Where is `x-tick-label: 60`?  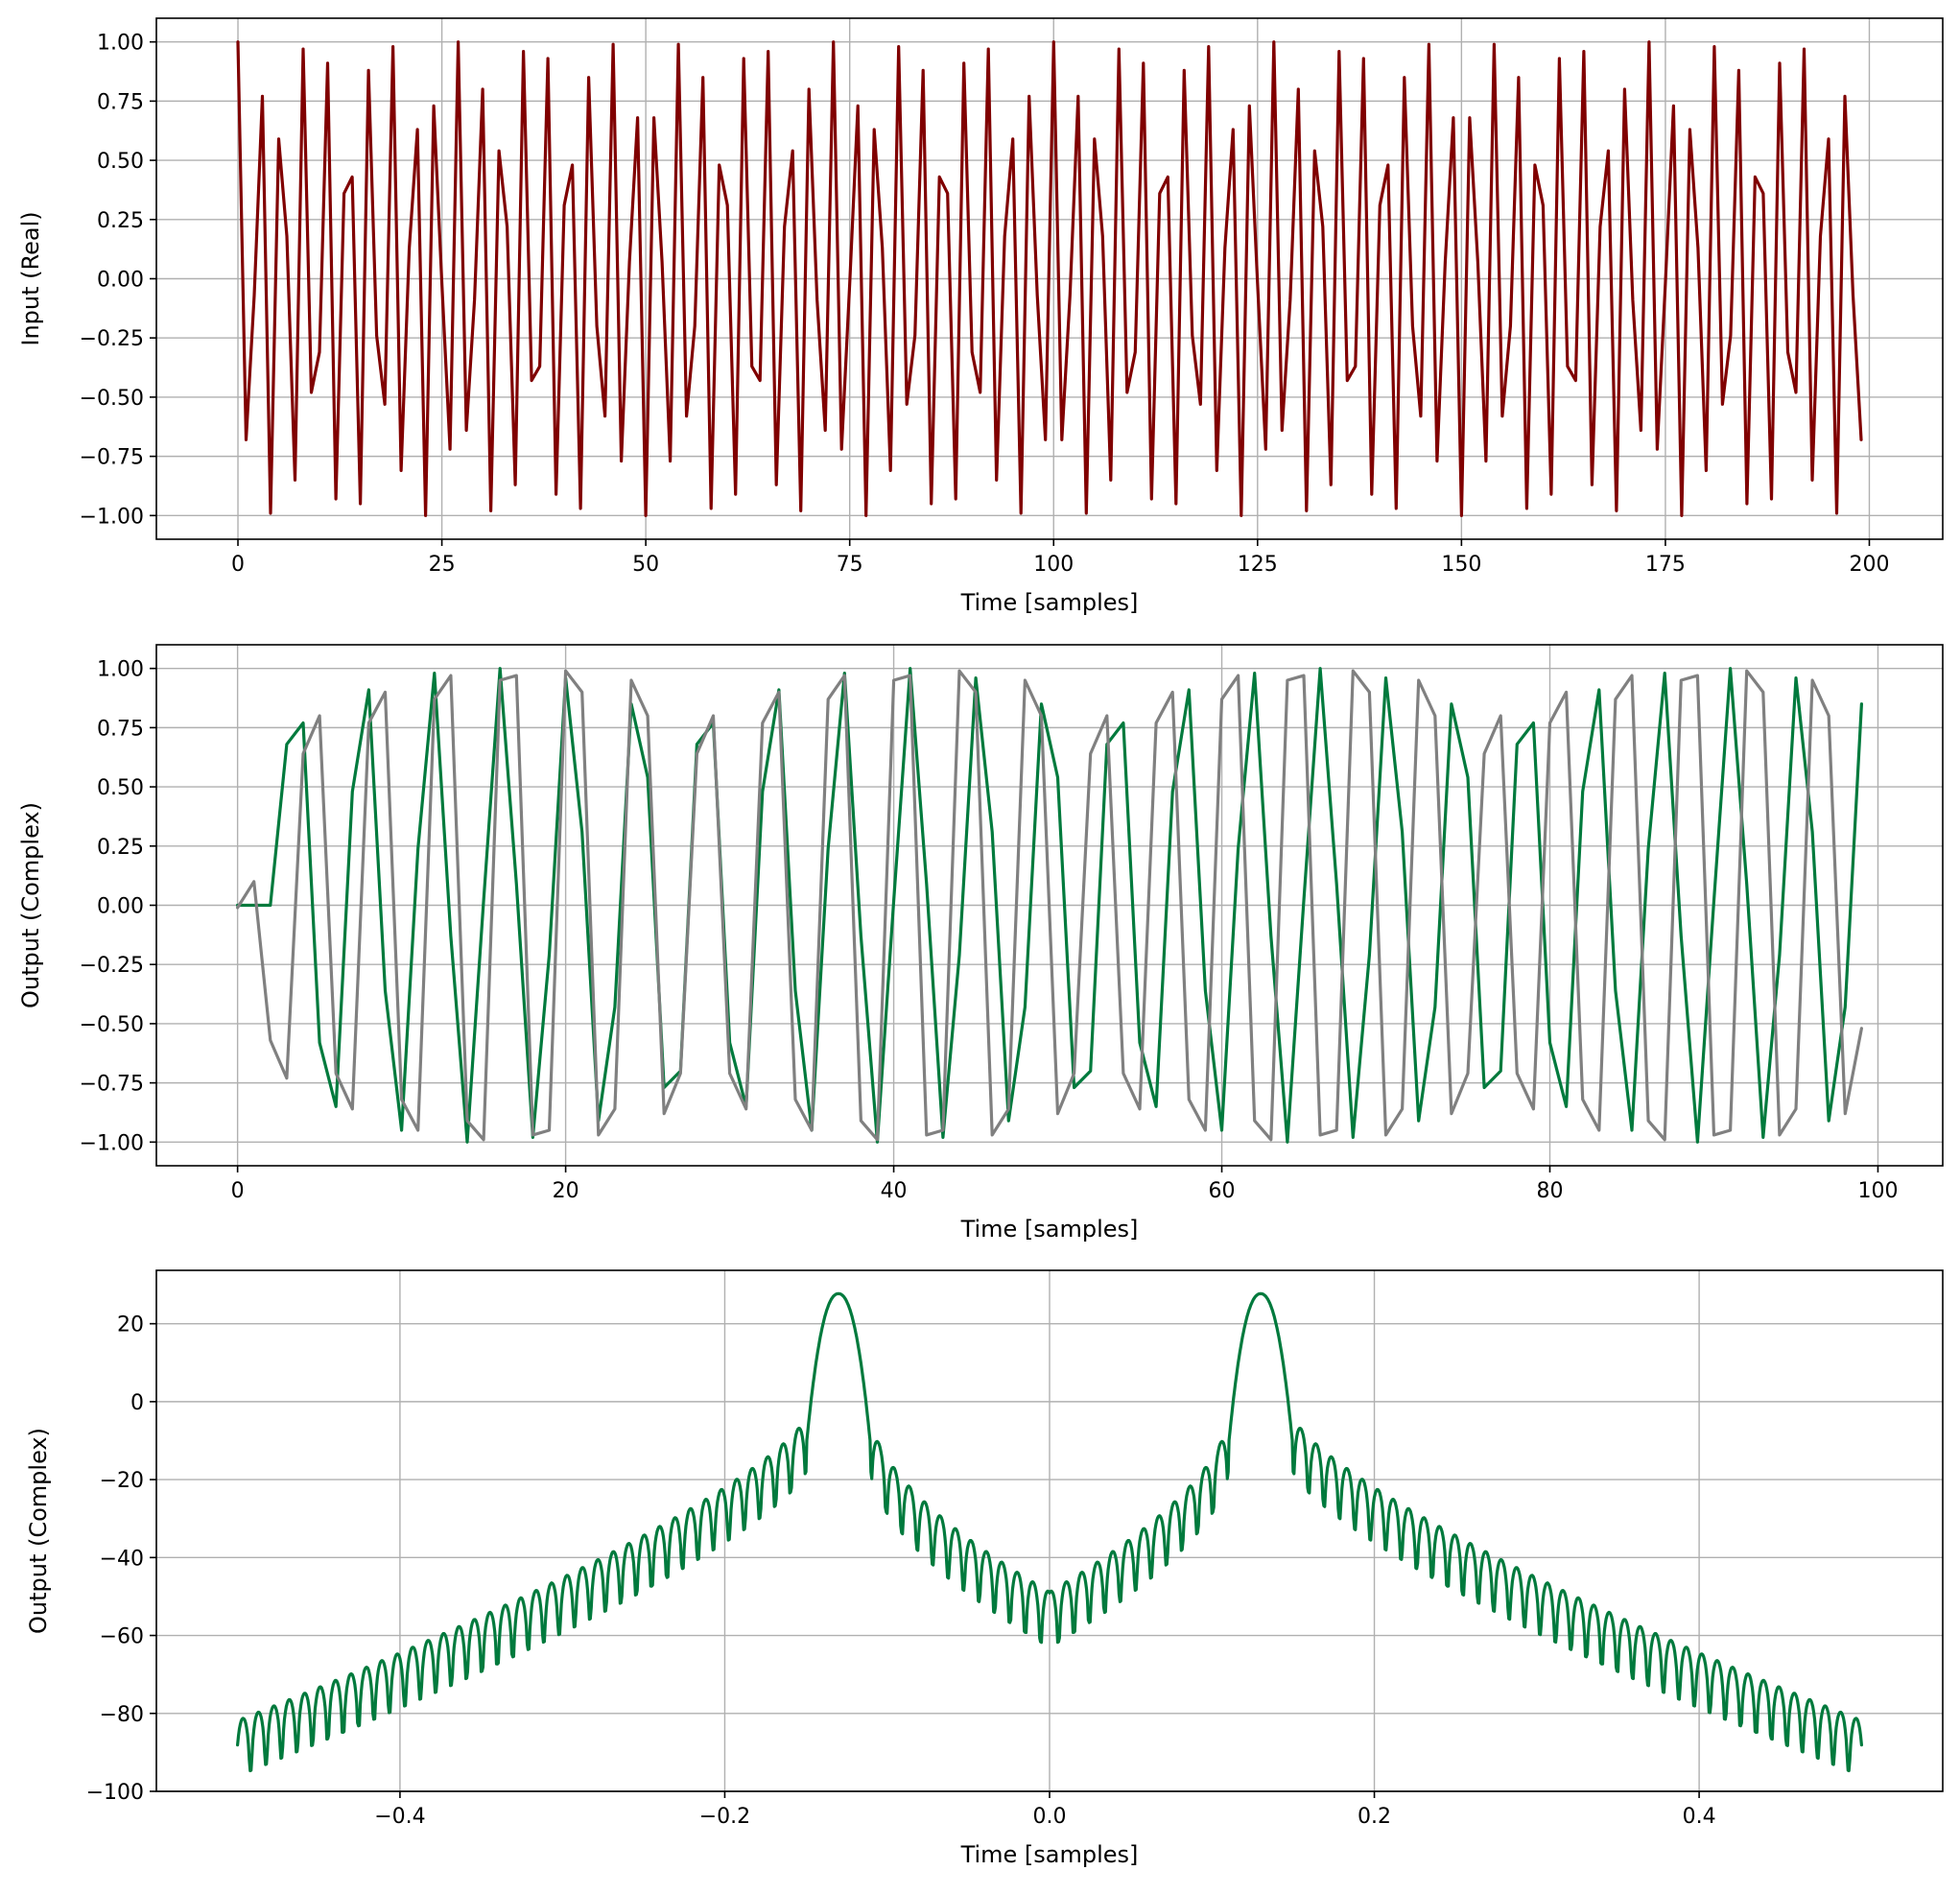
x-tick-label: 60 is located at coordinates (1222, 1191).